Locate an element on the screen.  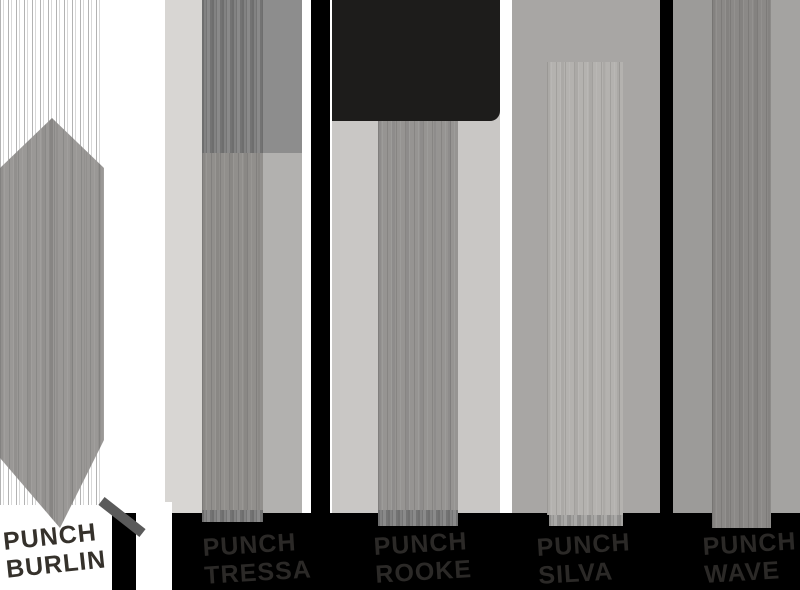
stretched-pixels-tressa-top is located at coordinates (232, 76).